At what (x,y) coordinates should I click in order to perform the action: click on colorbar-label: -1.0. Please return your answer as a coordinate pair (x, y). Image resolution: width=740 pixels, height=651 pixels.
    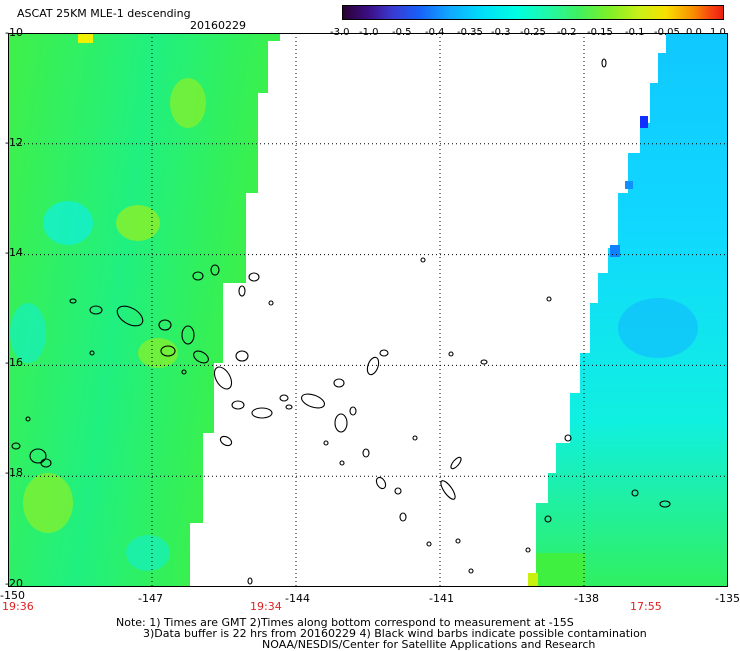
    Looking at the image, I should click on (369, 32).